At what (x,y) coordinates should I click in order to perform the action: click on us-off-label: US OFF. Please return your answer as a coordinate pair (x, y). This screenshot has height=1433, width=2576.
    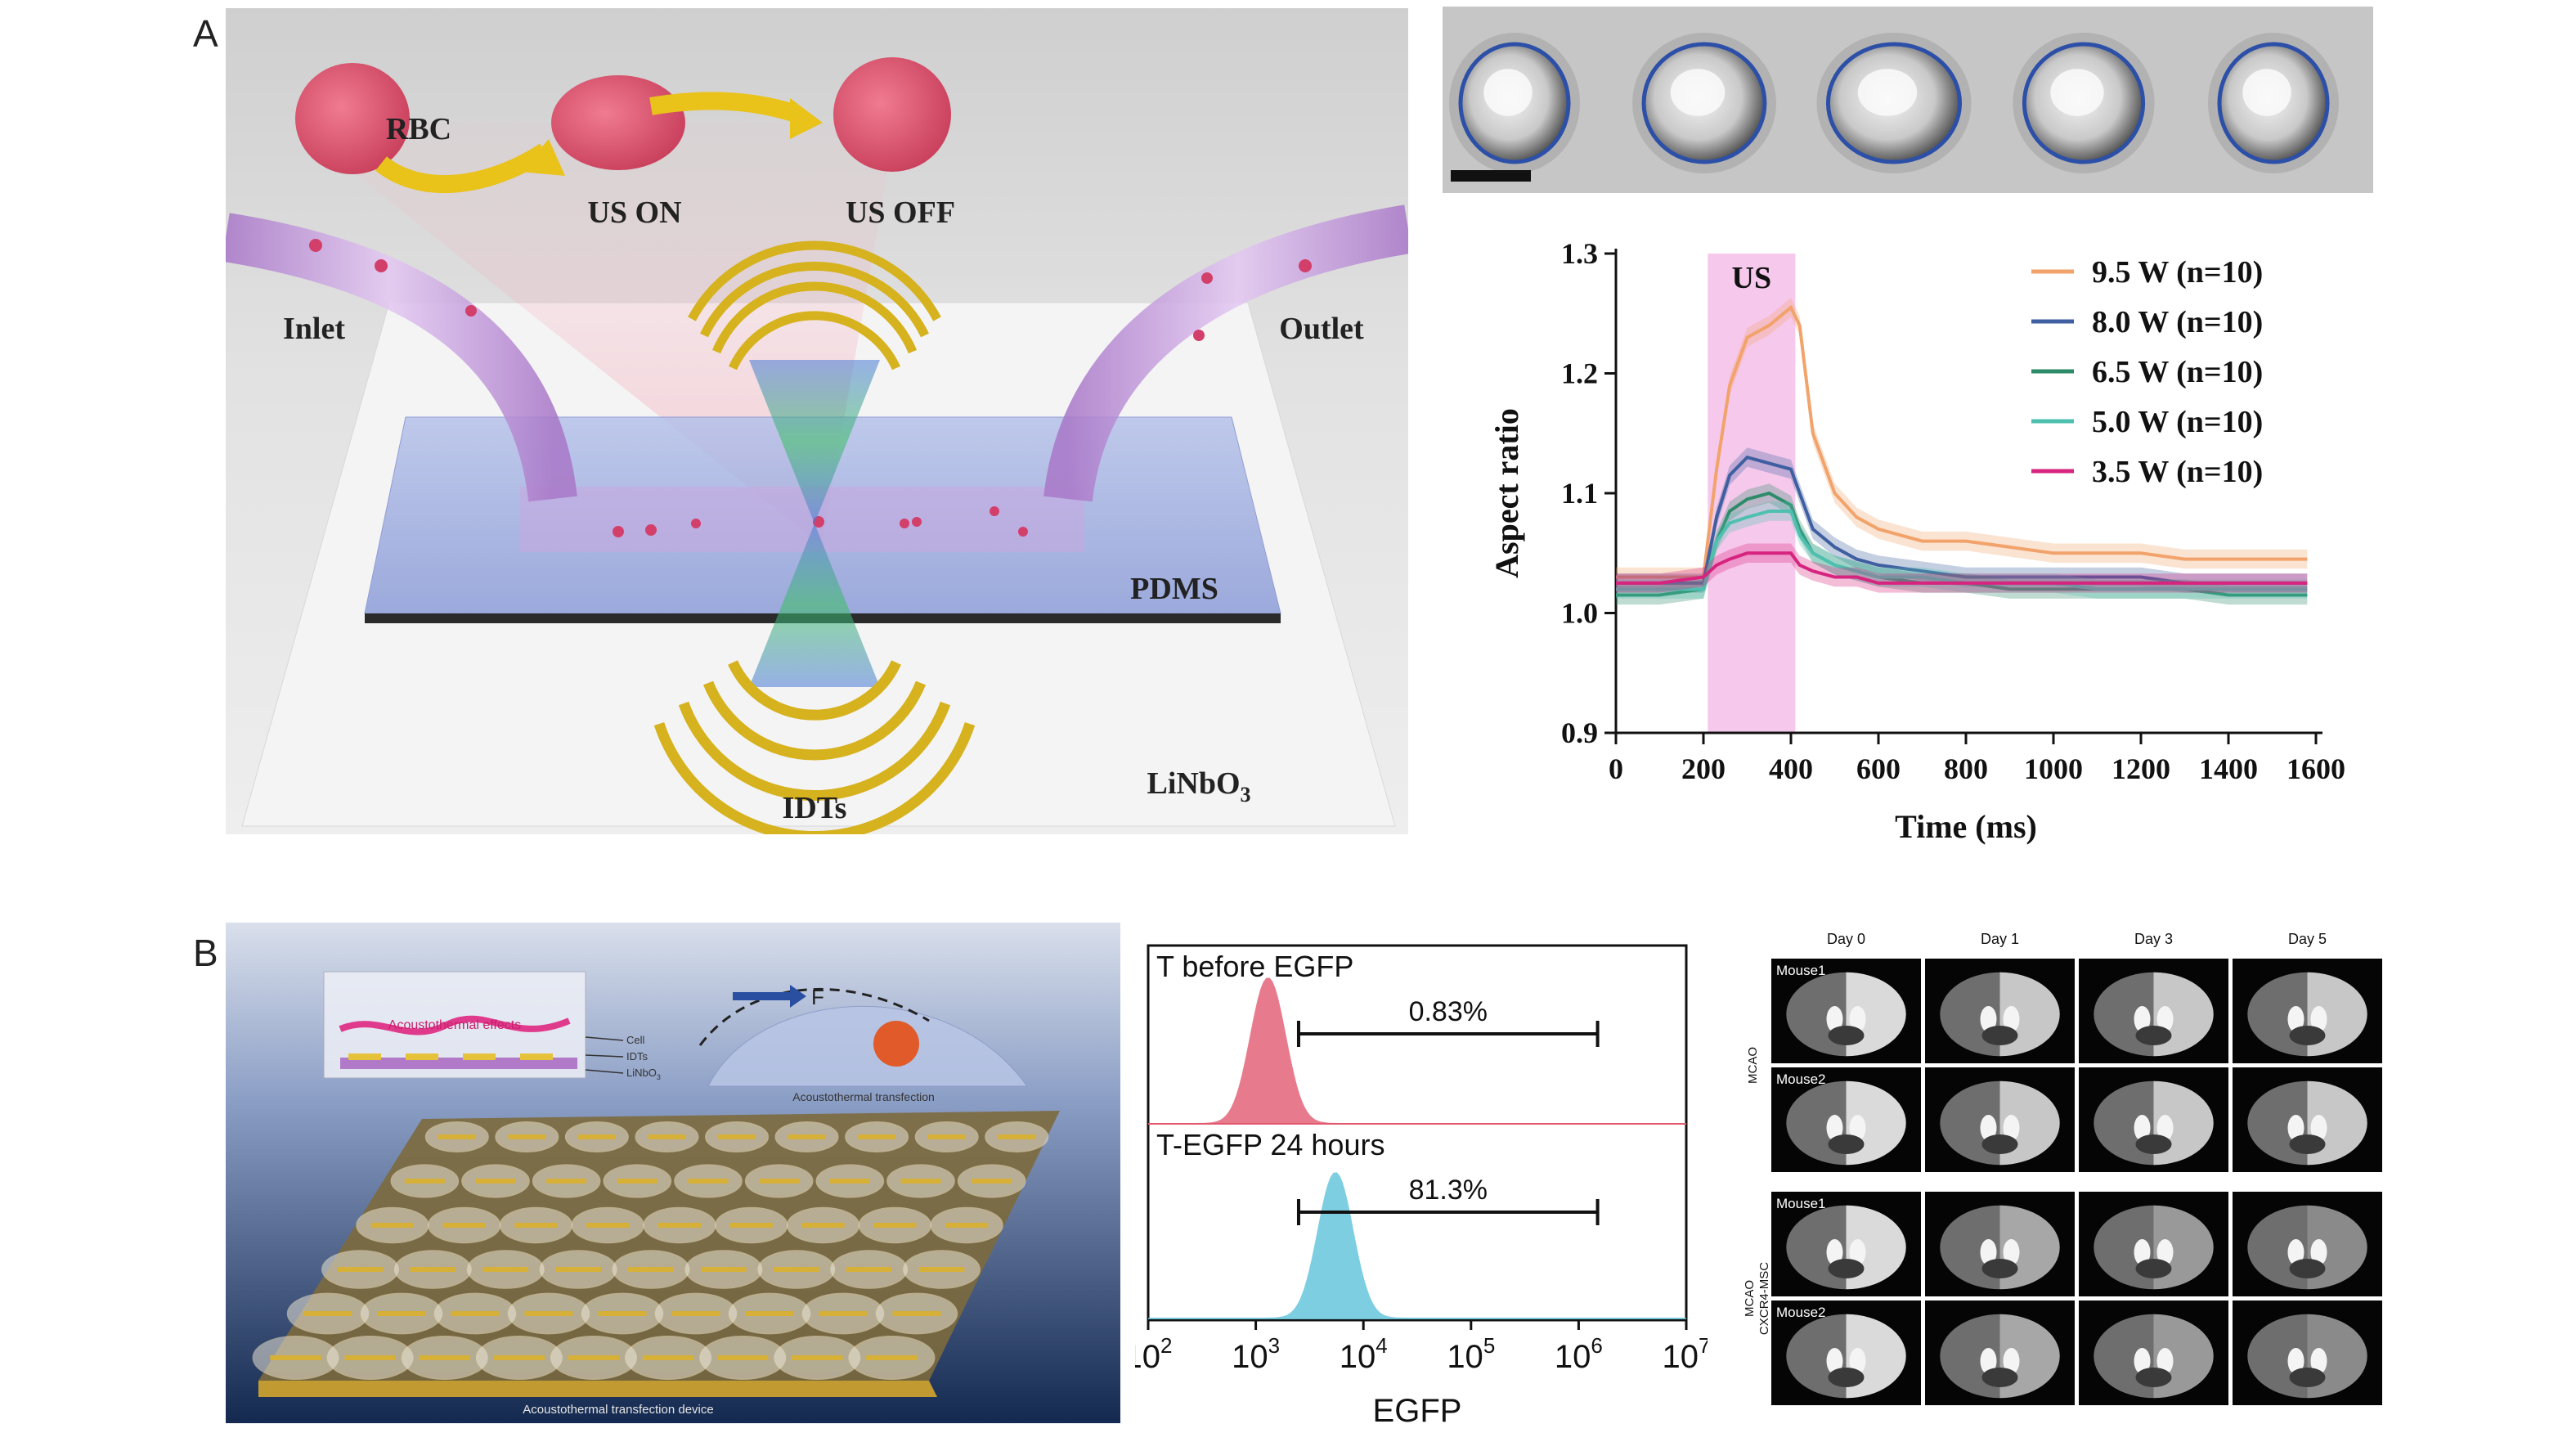
    Looking at the image, I should click on (900, 212).